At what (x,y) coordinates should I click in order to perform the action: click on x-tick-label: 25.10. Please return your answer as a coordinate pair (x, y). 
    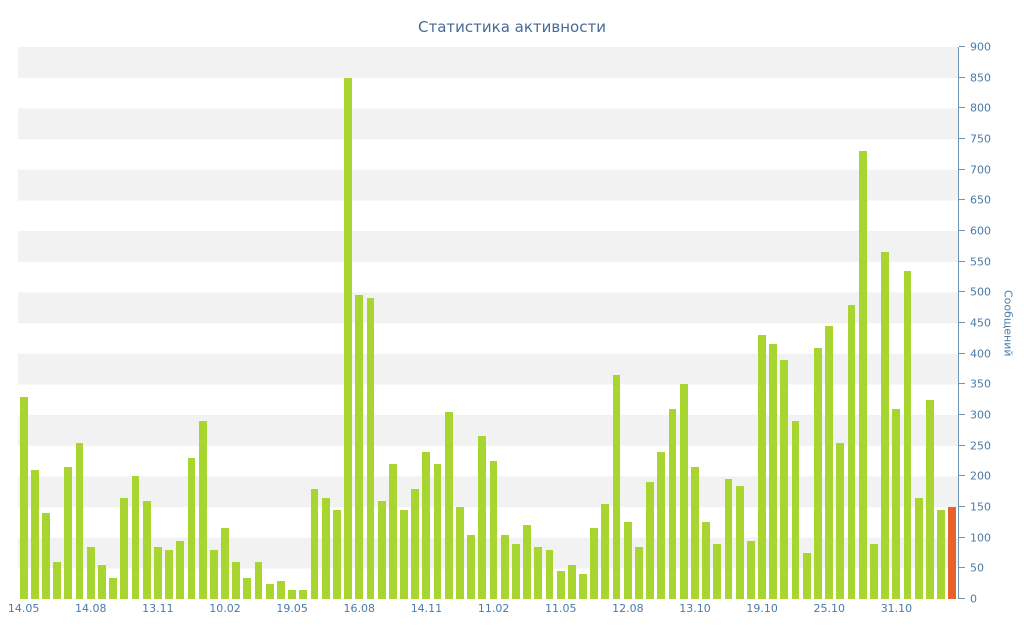
    Looking at the image, I should click on (829, 608).